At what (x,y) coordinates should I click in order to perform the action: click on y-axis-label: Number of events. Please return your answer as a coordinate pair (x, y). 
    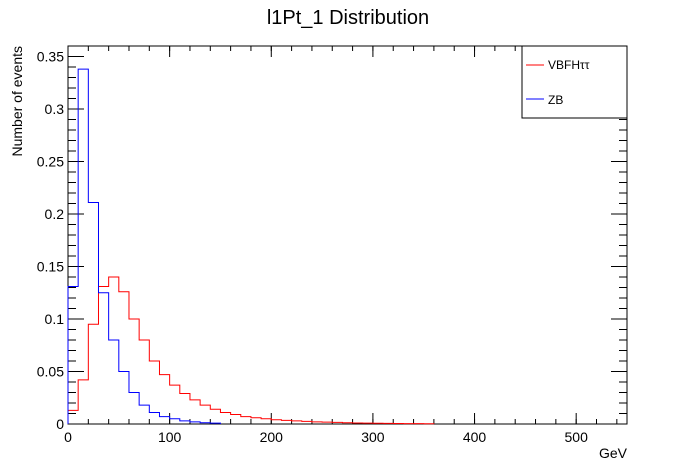
    Looking at the image, I should click on (17, 101).